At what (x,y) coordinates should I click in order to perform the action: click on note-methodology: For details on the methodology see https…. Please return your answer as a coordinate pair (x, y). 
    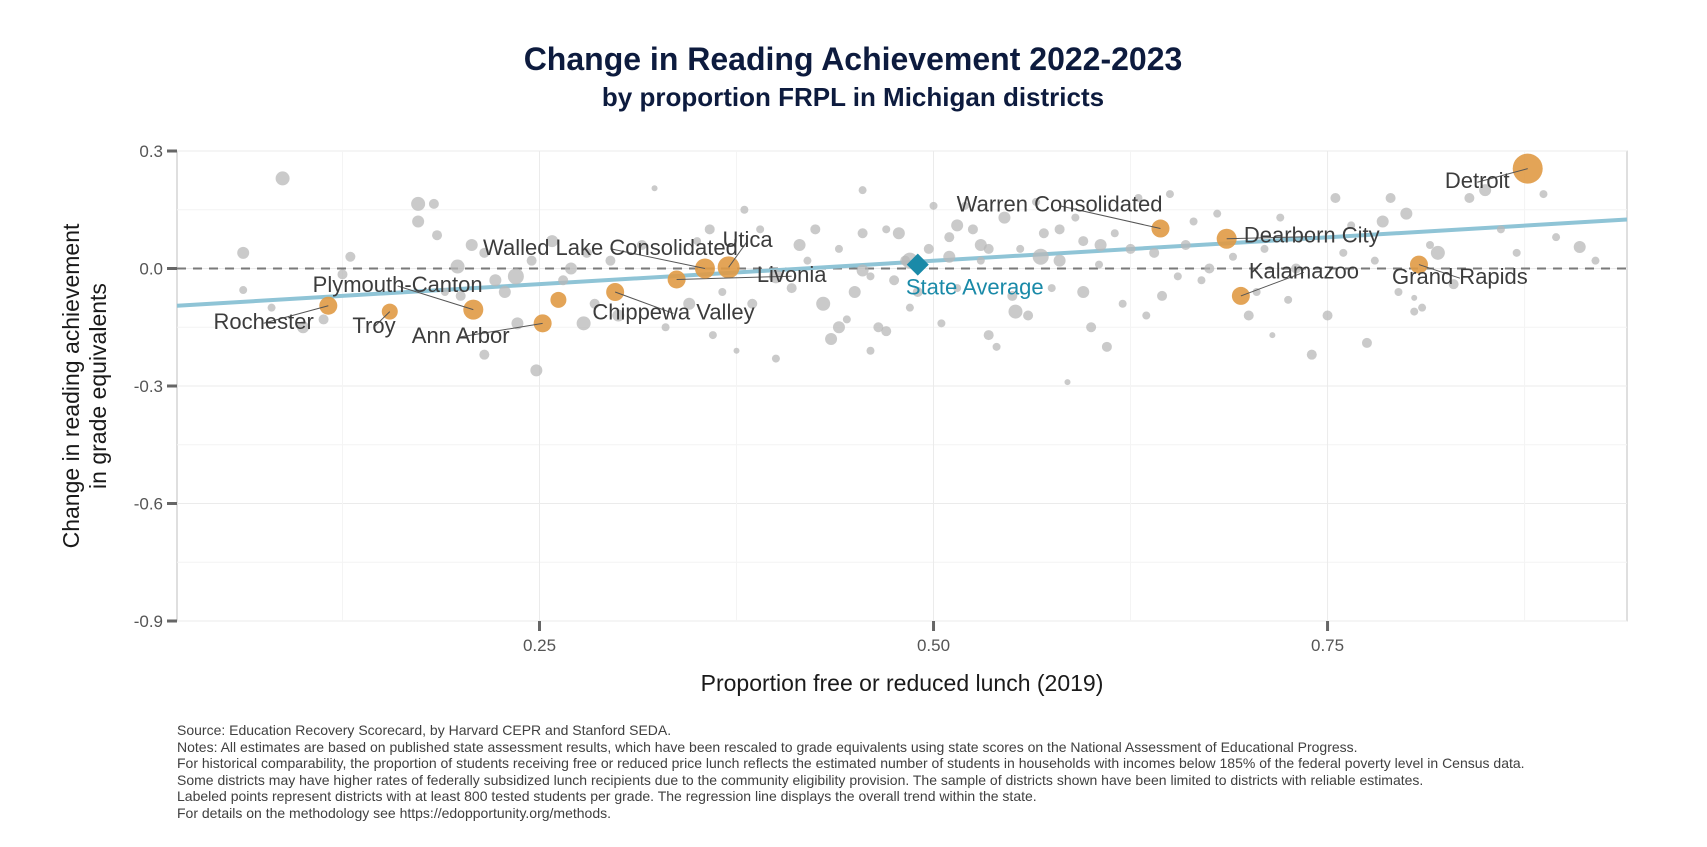
    Looking at the image, I should click on (394, 812).